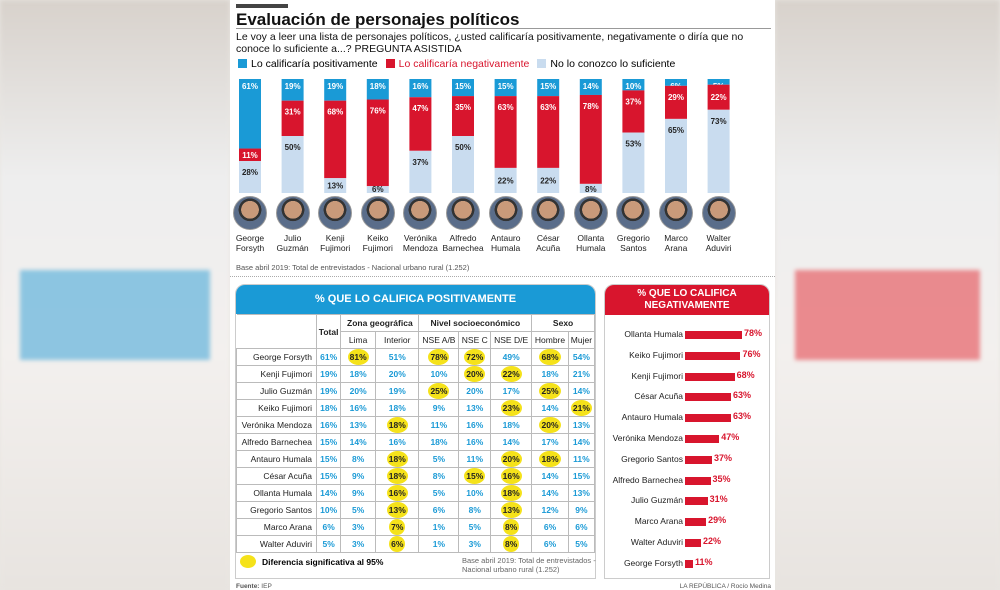 The width and height of the screenshot is (1000, 590). I want to click on value: 37%, so click(723, 457).